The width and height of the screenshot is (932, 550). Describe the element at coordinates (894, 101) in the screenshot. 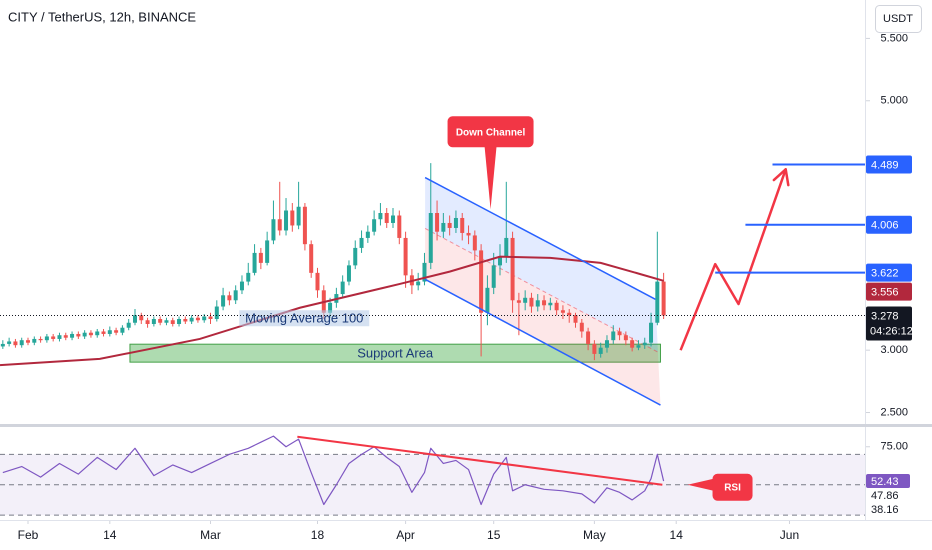

I see `y-tick-label: 5.000` at that location.